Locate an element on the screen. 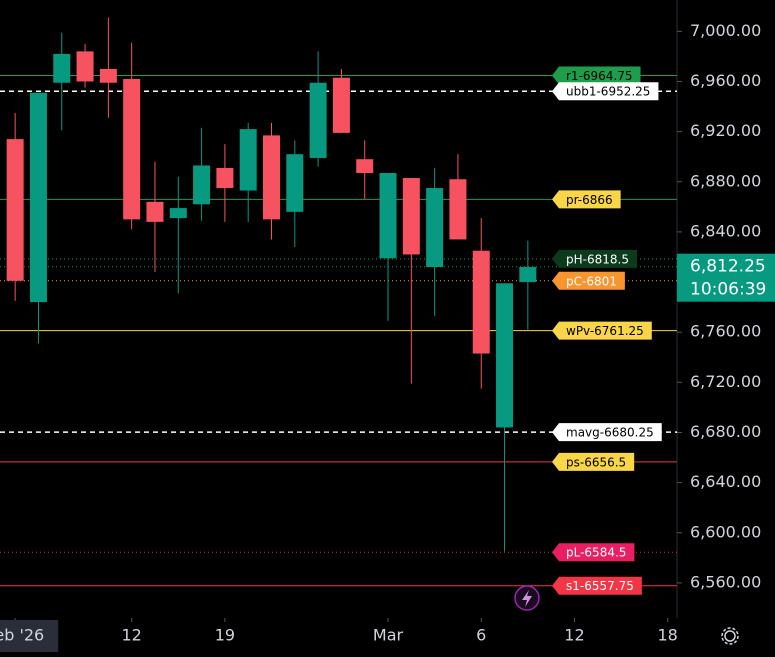  x-tick-label: Mar is located at coordinates (388, 635).